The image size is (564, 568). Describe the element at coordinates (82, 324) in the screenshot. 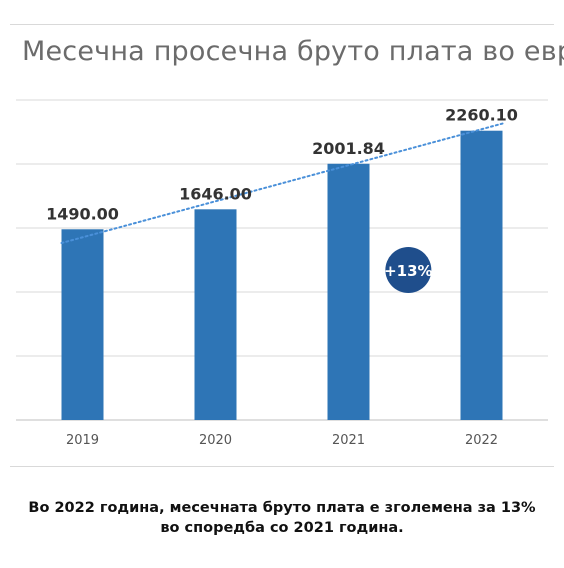

I see `bar-2019` at that location.